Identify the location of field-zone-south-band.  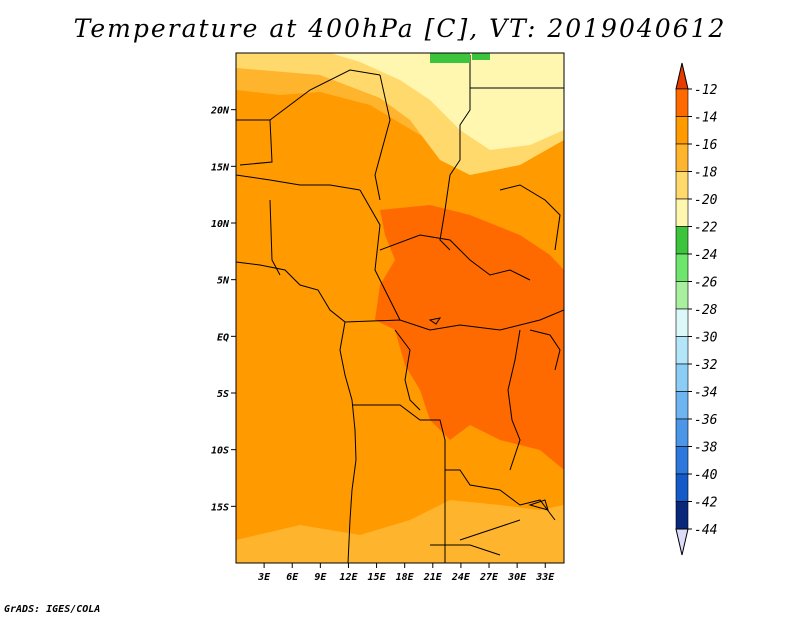
(400, 531).